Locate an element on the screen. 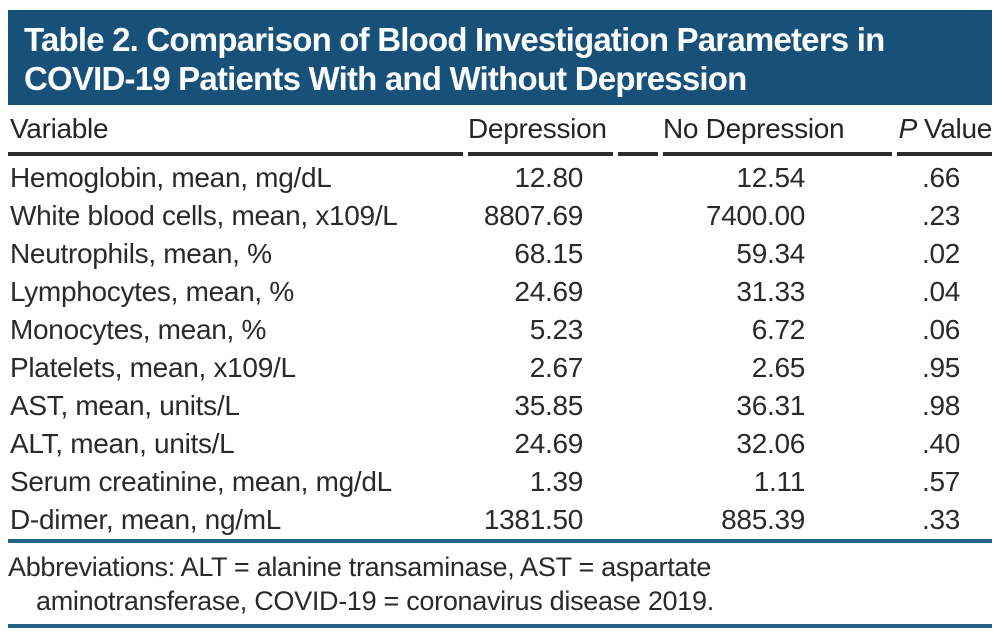 The width and height of the screenshot is (1000, 639). row-variable-label: Lymphocytes, mean, % is located at coordinates (152, 291).